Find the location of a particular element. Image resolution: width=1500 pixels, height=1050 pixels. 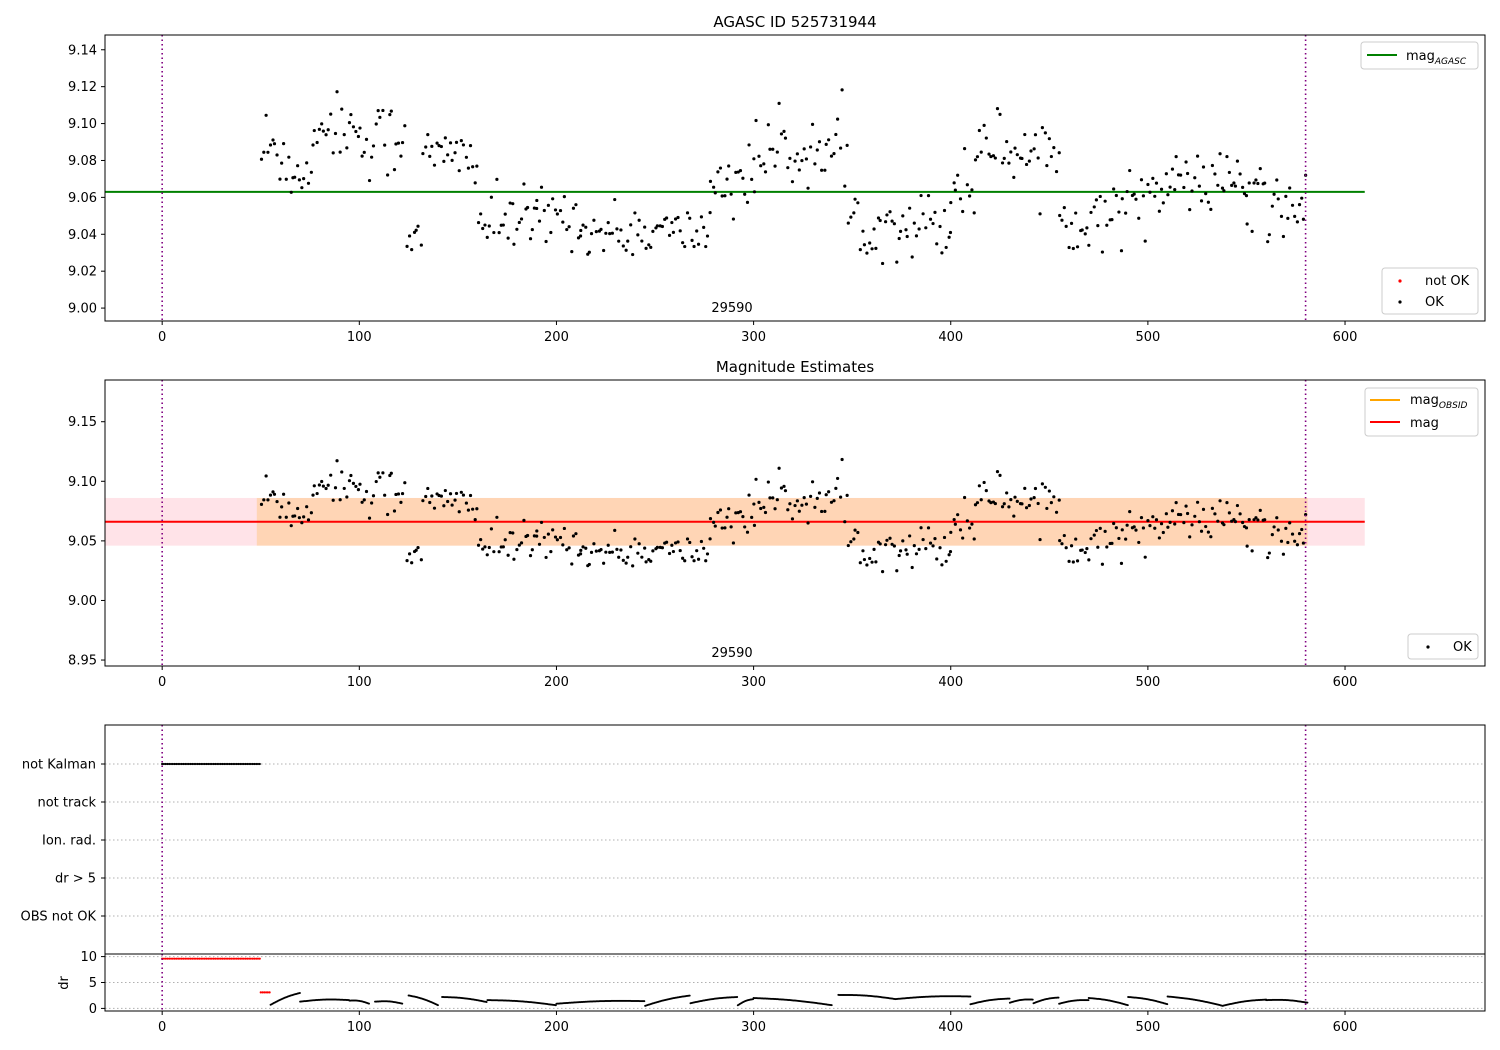

x-tick-label: 0 is located at coordinates (162, 337).